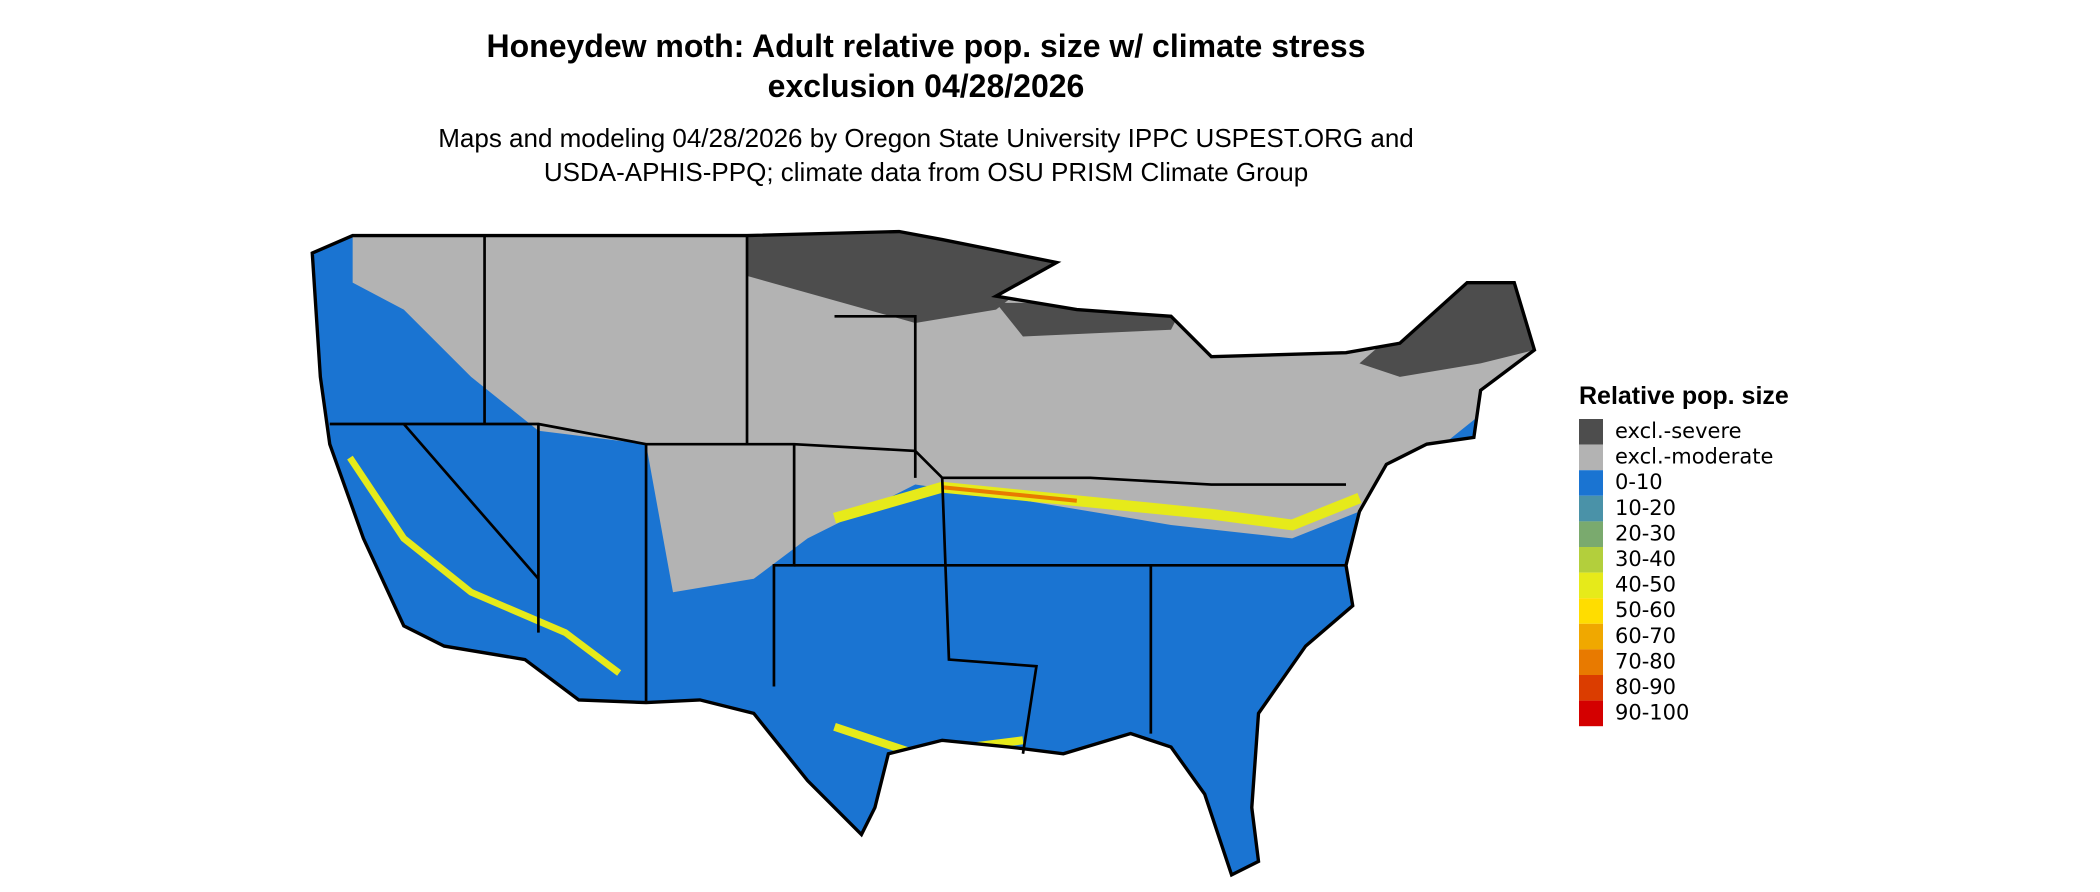 This screenshot has width=2100, height=892. What do you see at coordinates (1645, 687) in the screenshot?
I see `legend-label: 80-90` at bounding box center [1645, 687].